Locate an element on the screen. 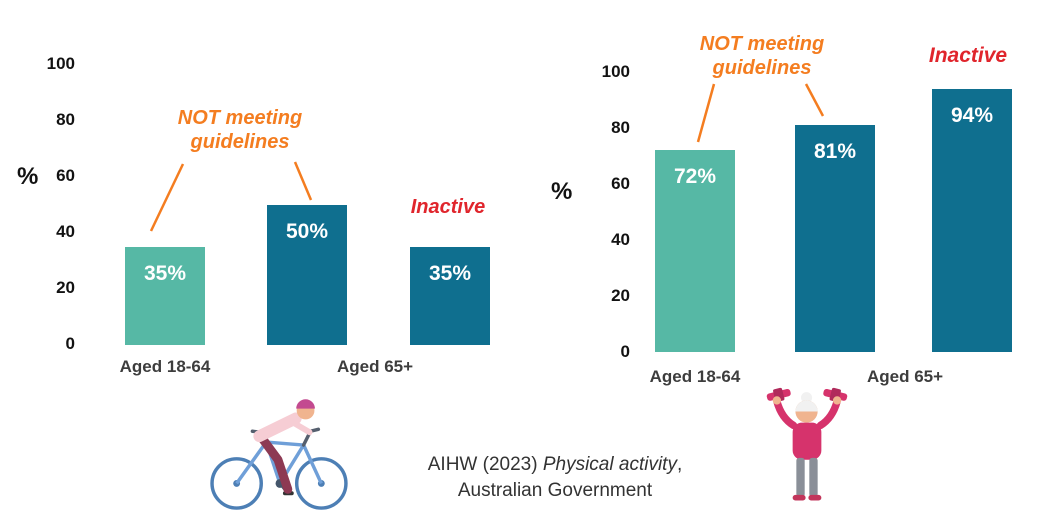 This screenshot has height=513, width=1054. bar-value-label: 81% is located at coordinates (835, 152).